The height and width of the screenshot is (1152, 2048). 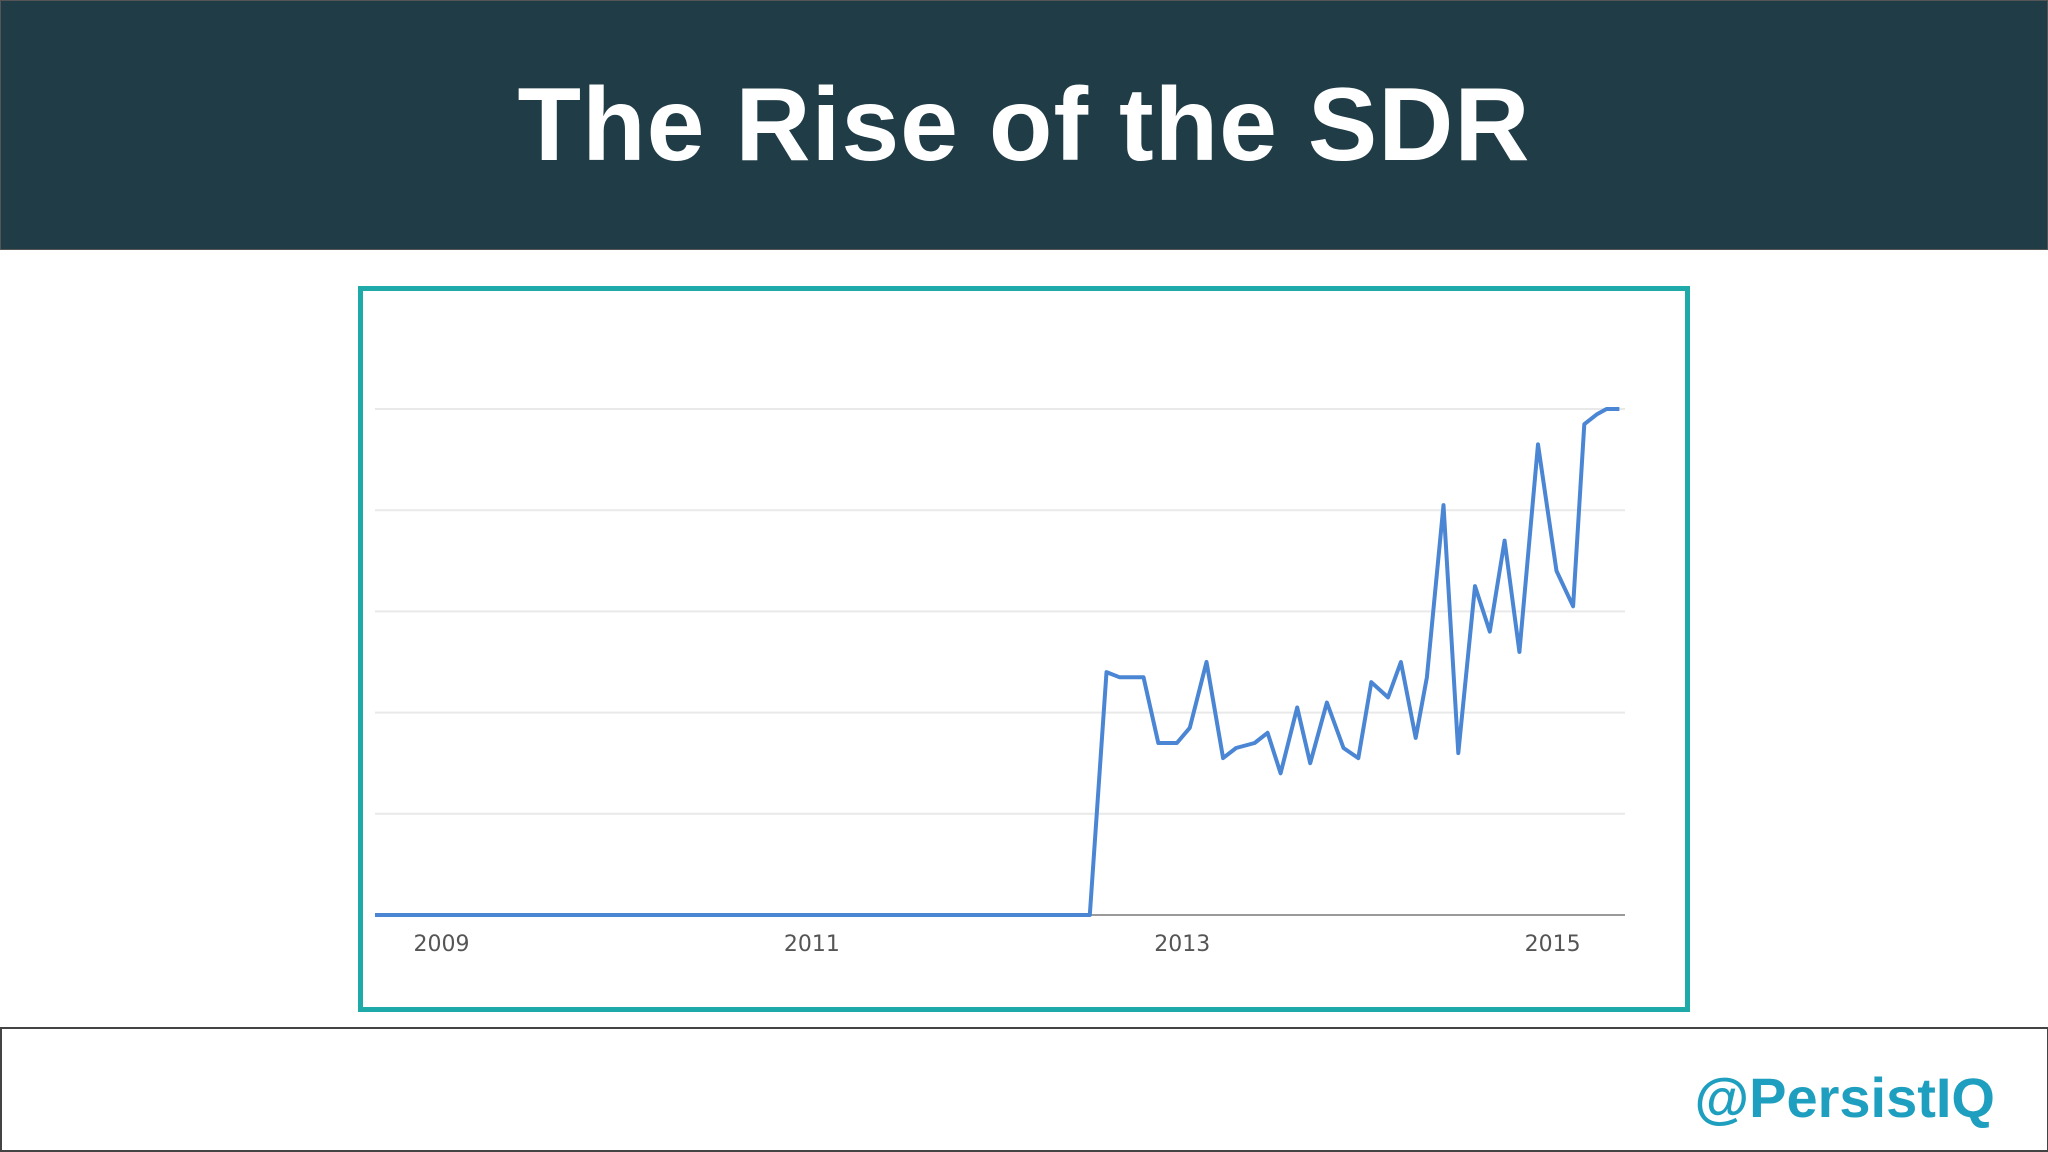 I want to click on x-tick-label: 2009, so click(x=442, y=944).